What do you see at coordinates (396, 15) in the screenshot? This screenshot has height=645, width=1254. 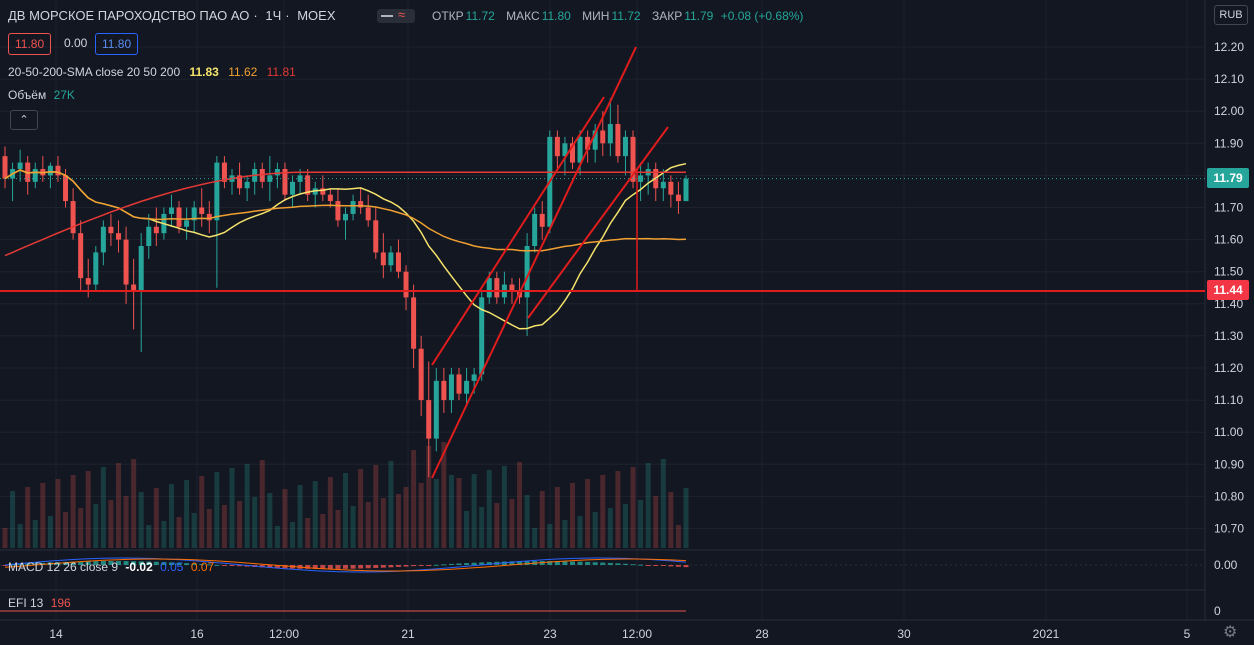 I see `market-status-toggle: ≈` at bounding box center [396, 15].